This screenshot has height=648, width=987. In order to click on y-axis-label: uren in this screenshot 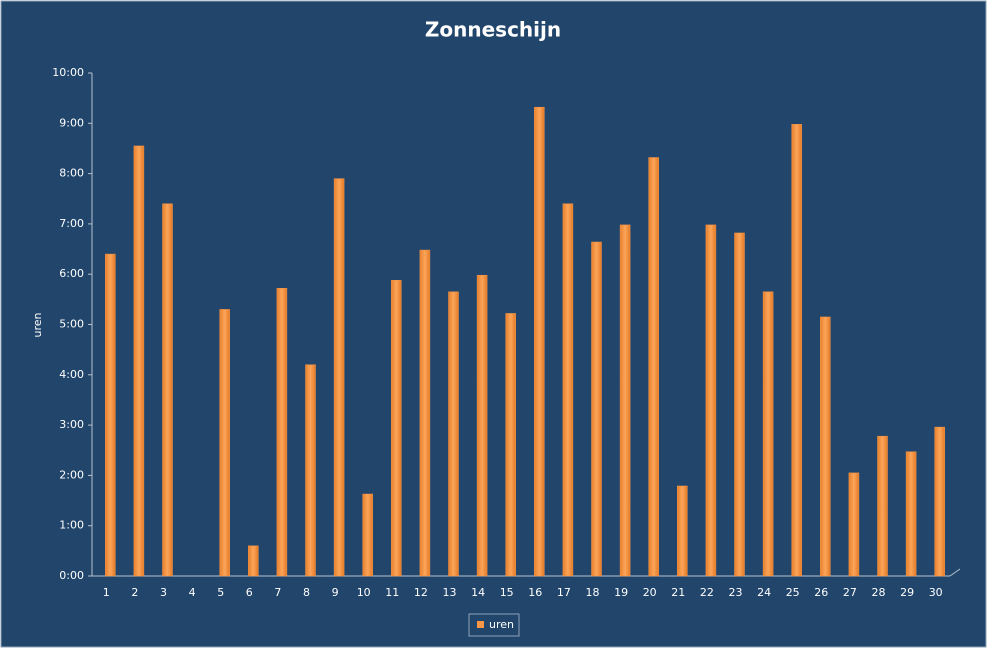, I will do `click(37, 324)`.